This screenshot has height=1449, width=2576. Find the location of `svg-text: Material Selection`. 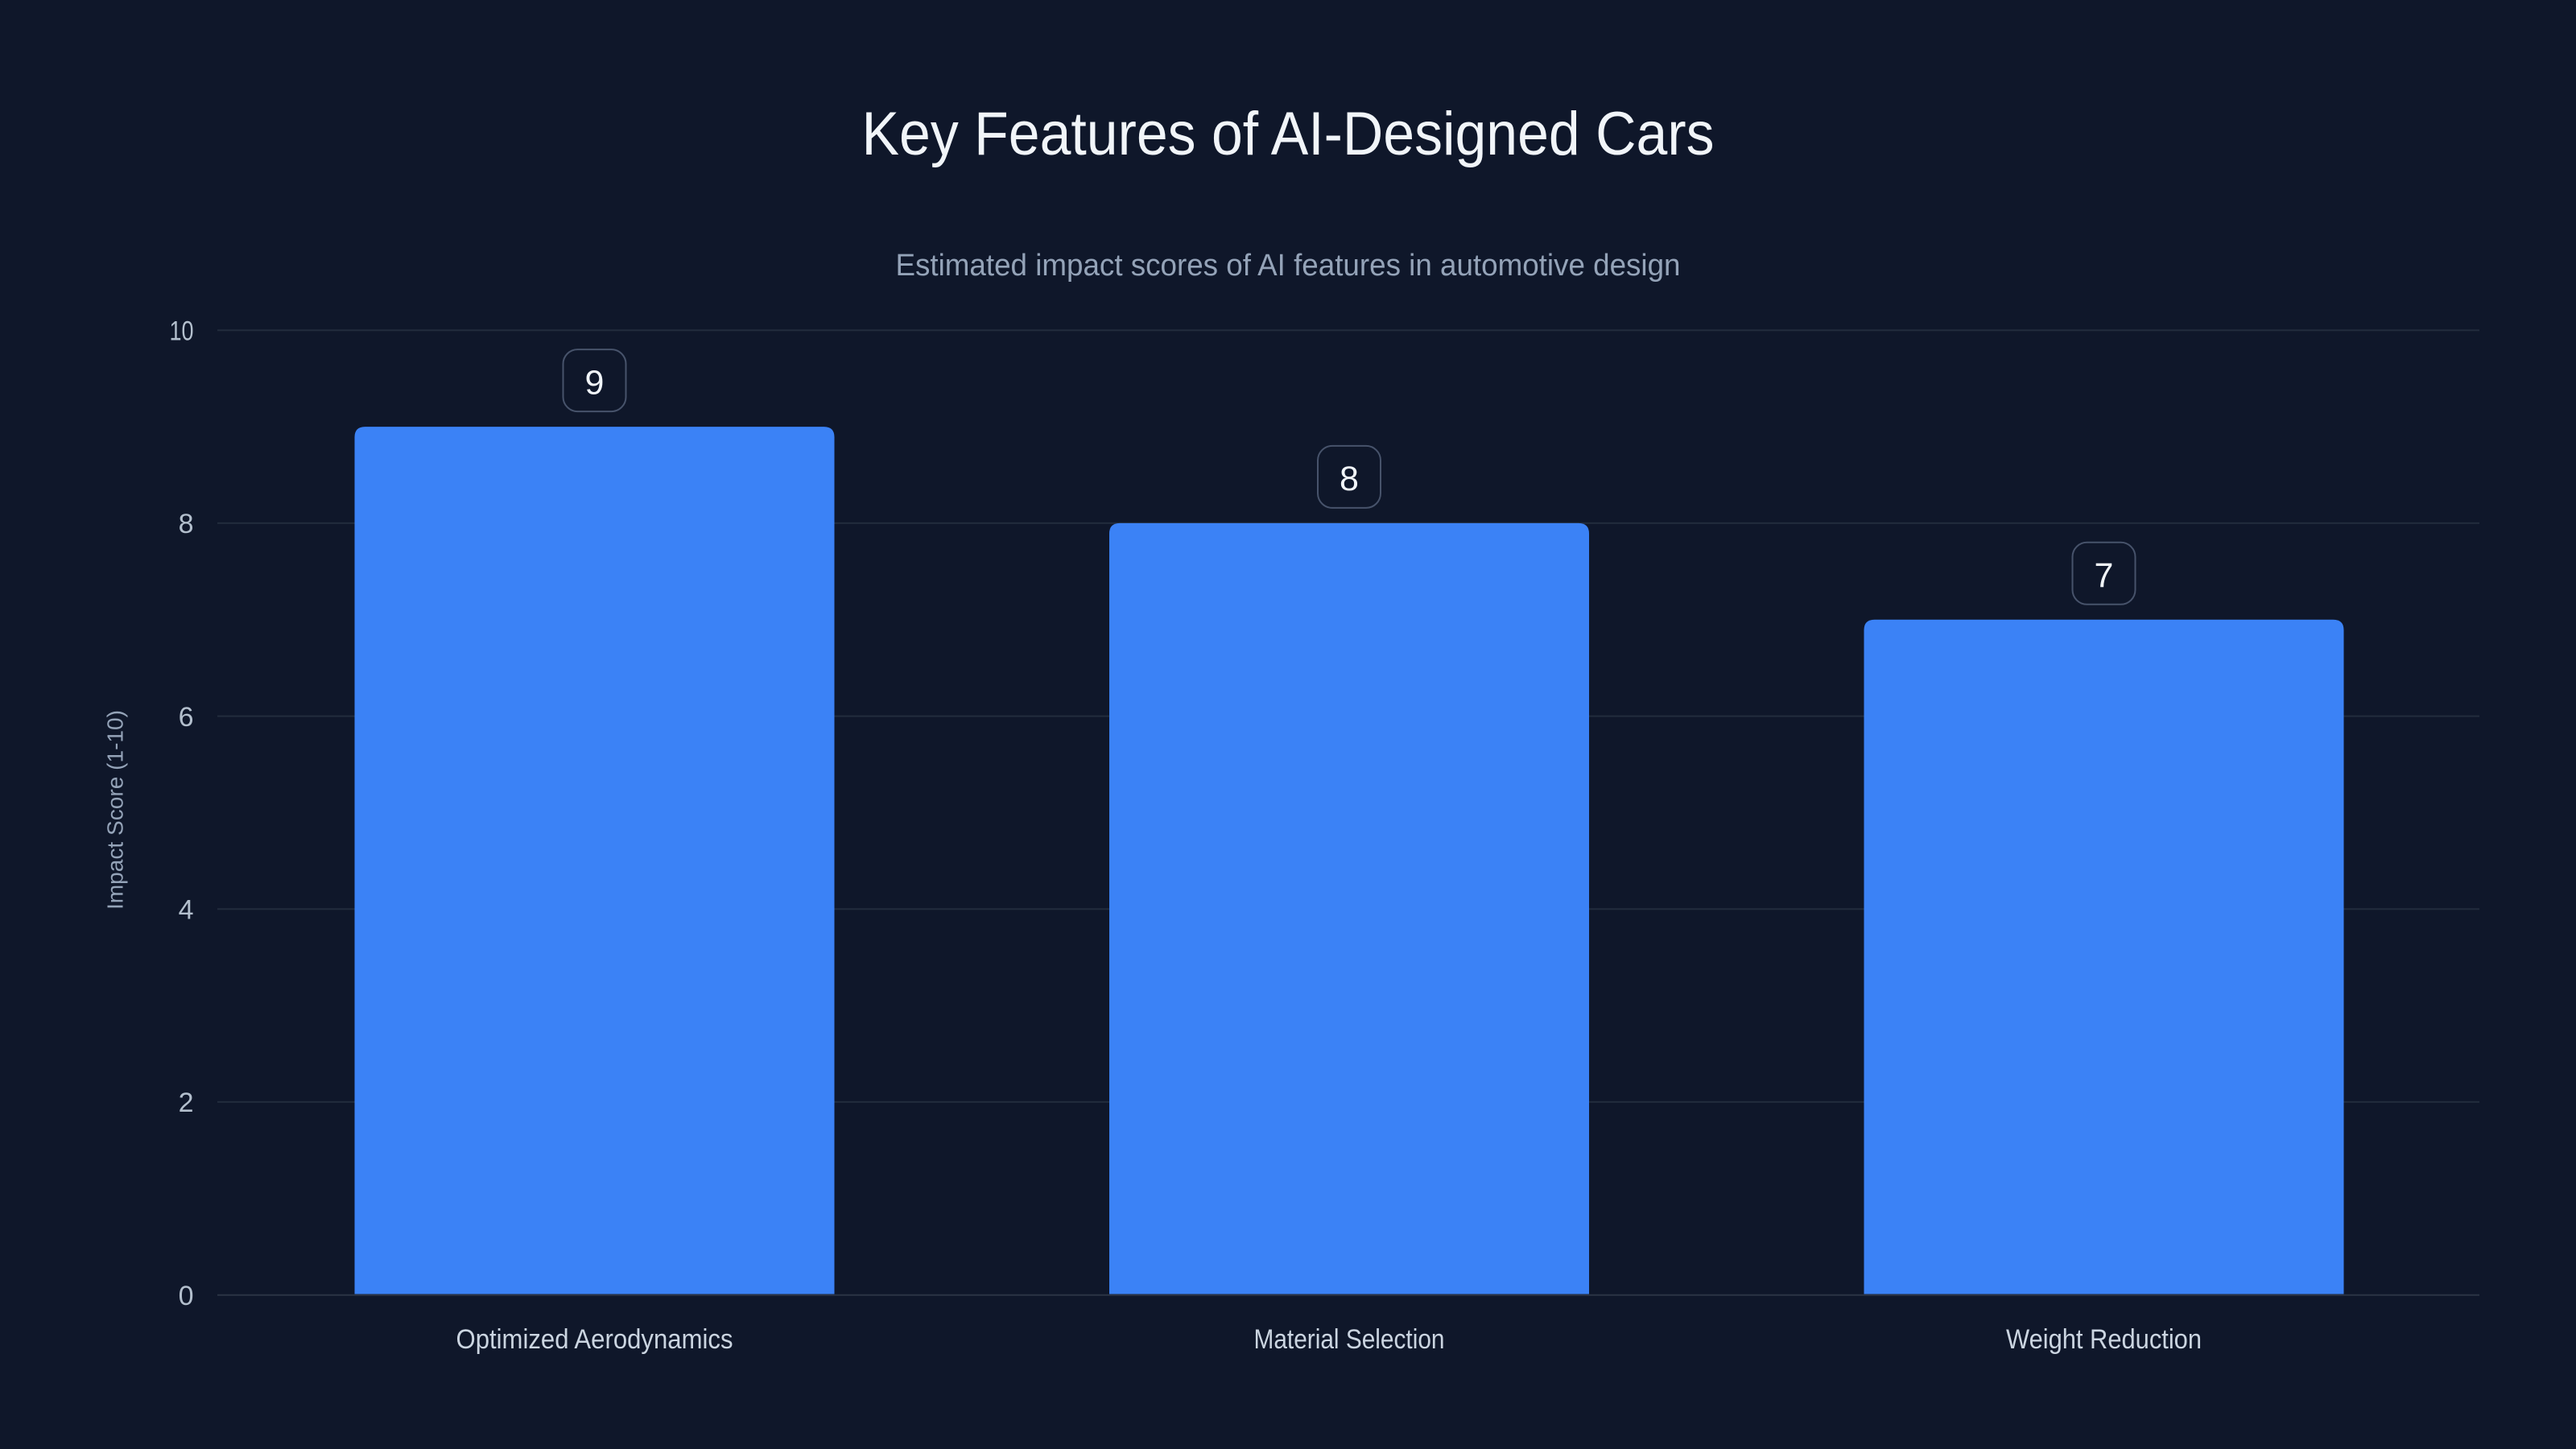

svg-text: Material Selection is located at coordinates (1349, 1339).